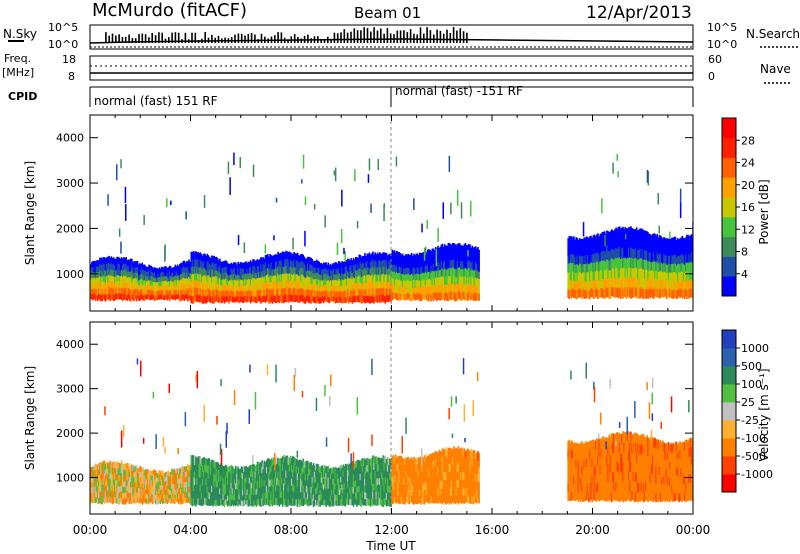 The image size is (800, 554). Describe the element at coordinates (342, 198) in the screenshot. I see `scatter-echo` at that location.